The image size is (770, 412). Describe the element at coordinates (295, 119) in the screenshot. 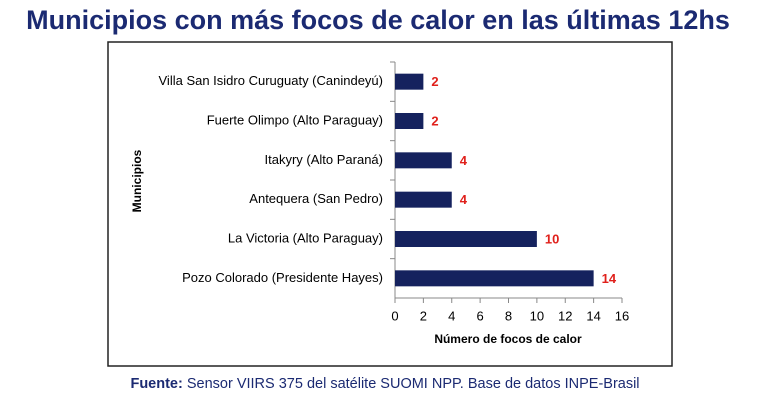

I see `y-tick-label: Fuerte Olimpo (Alto Paraguay)` at that location.